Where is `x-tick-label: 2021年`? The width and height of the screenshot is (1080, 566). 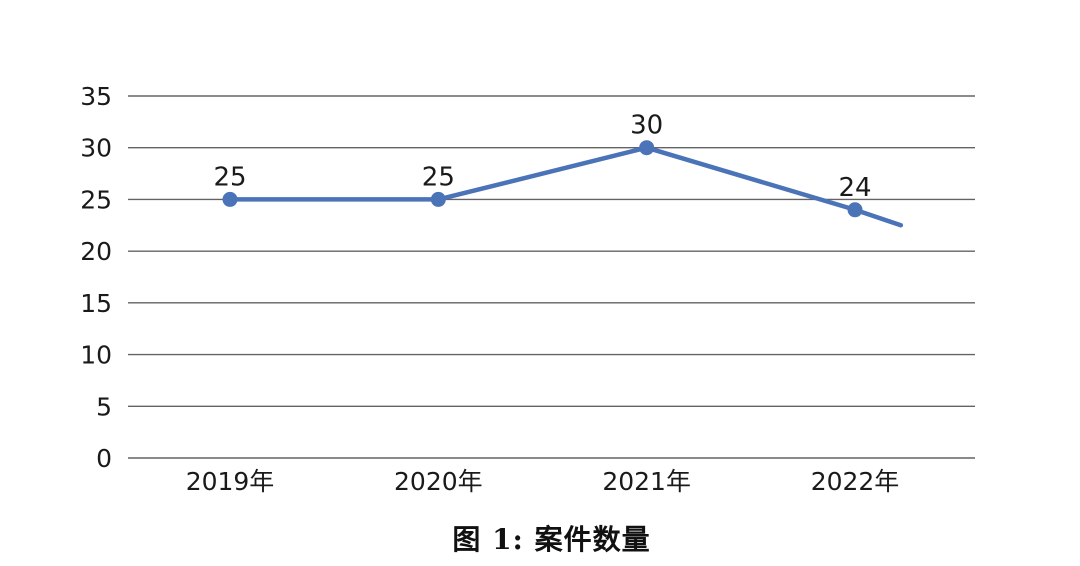 x-tick-label: 2021年 is located at coordinates (646, 481).